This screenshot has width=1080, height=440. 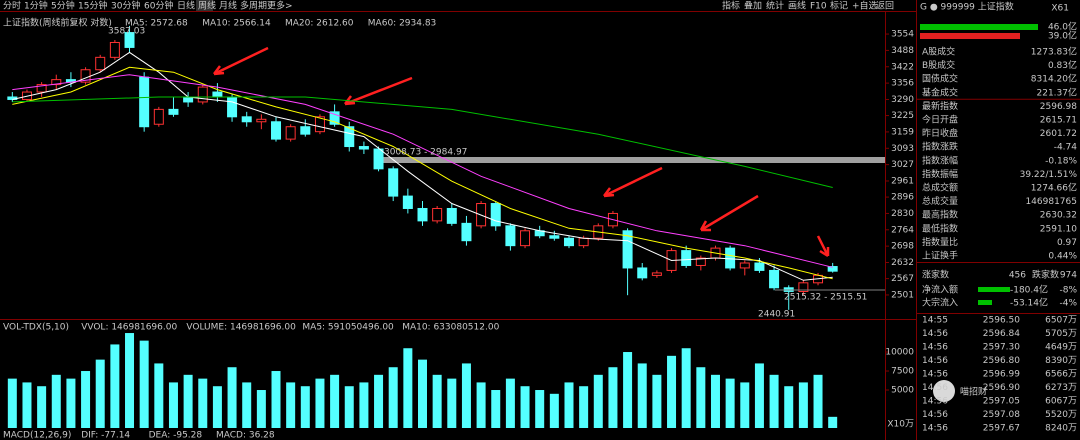 I want to click on bar-green, so click(x=979, y=27).